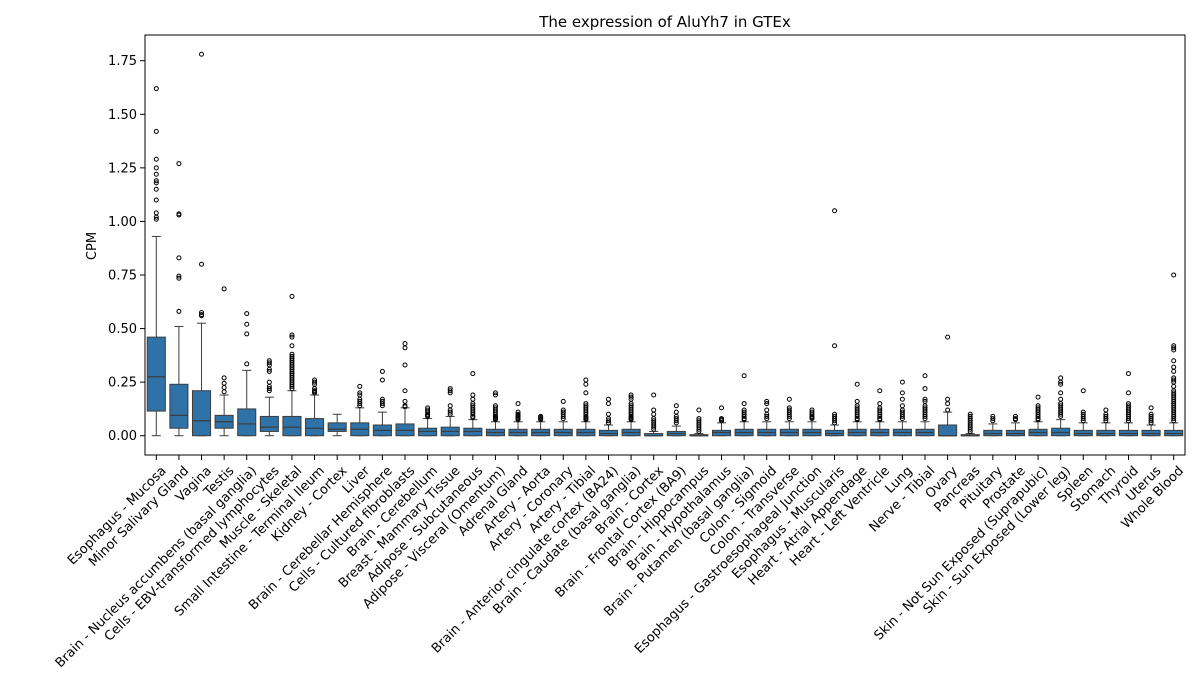  I want to click on y-tick-label: 1.50, so click(122, 115).